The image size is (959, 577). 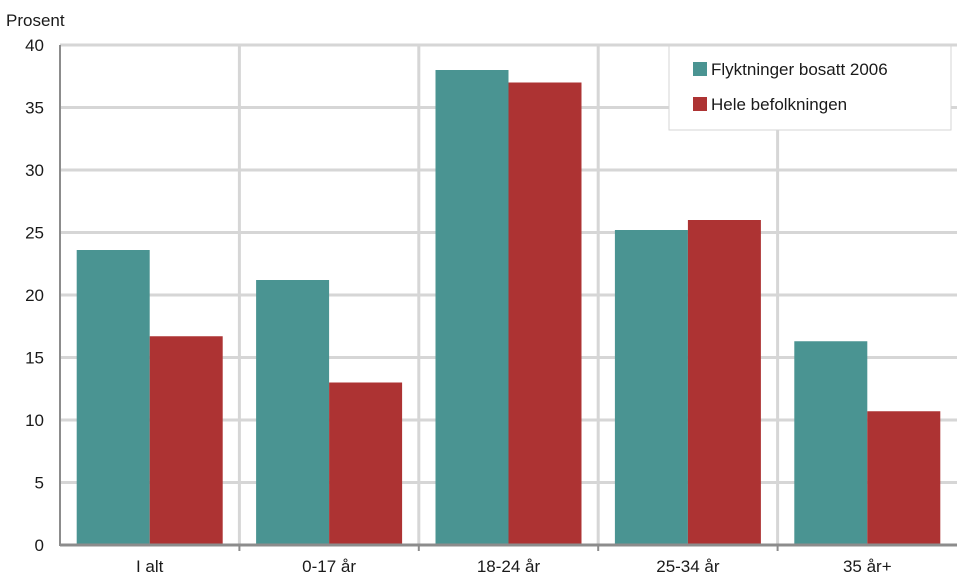 What do you see at coordinates (34, 358) in the screenshot?
I see `y-tick-label: 15` at bounding box center [34, 358].